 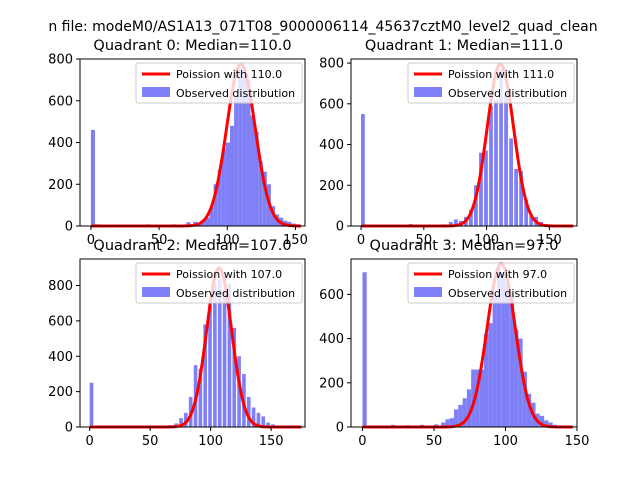 I want to click on legend-label-poisson: Poission with 107.0, so click(x=229, y=274).